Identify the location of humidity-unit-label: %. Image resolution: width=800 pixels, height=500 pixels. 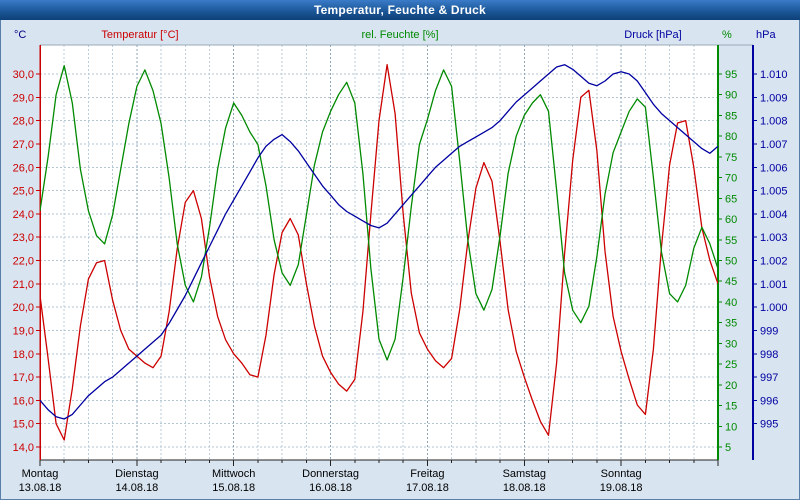
(727, 35).